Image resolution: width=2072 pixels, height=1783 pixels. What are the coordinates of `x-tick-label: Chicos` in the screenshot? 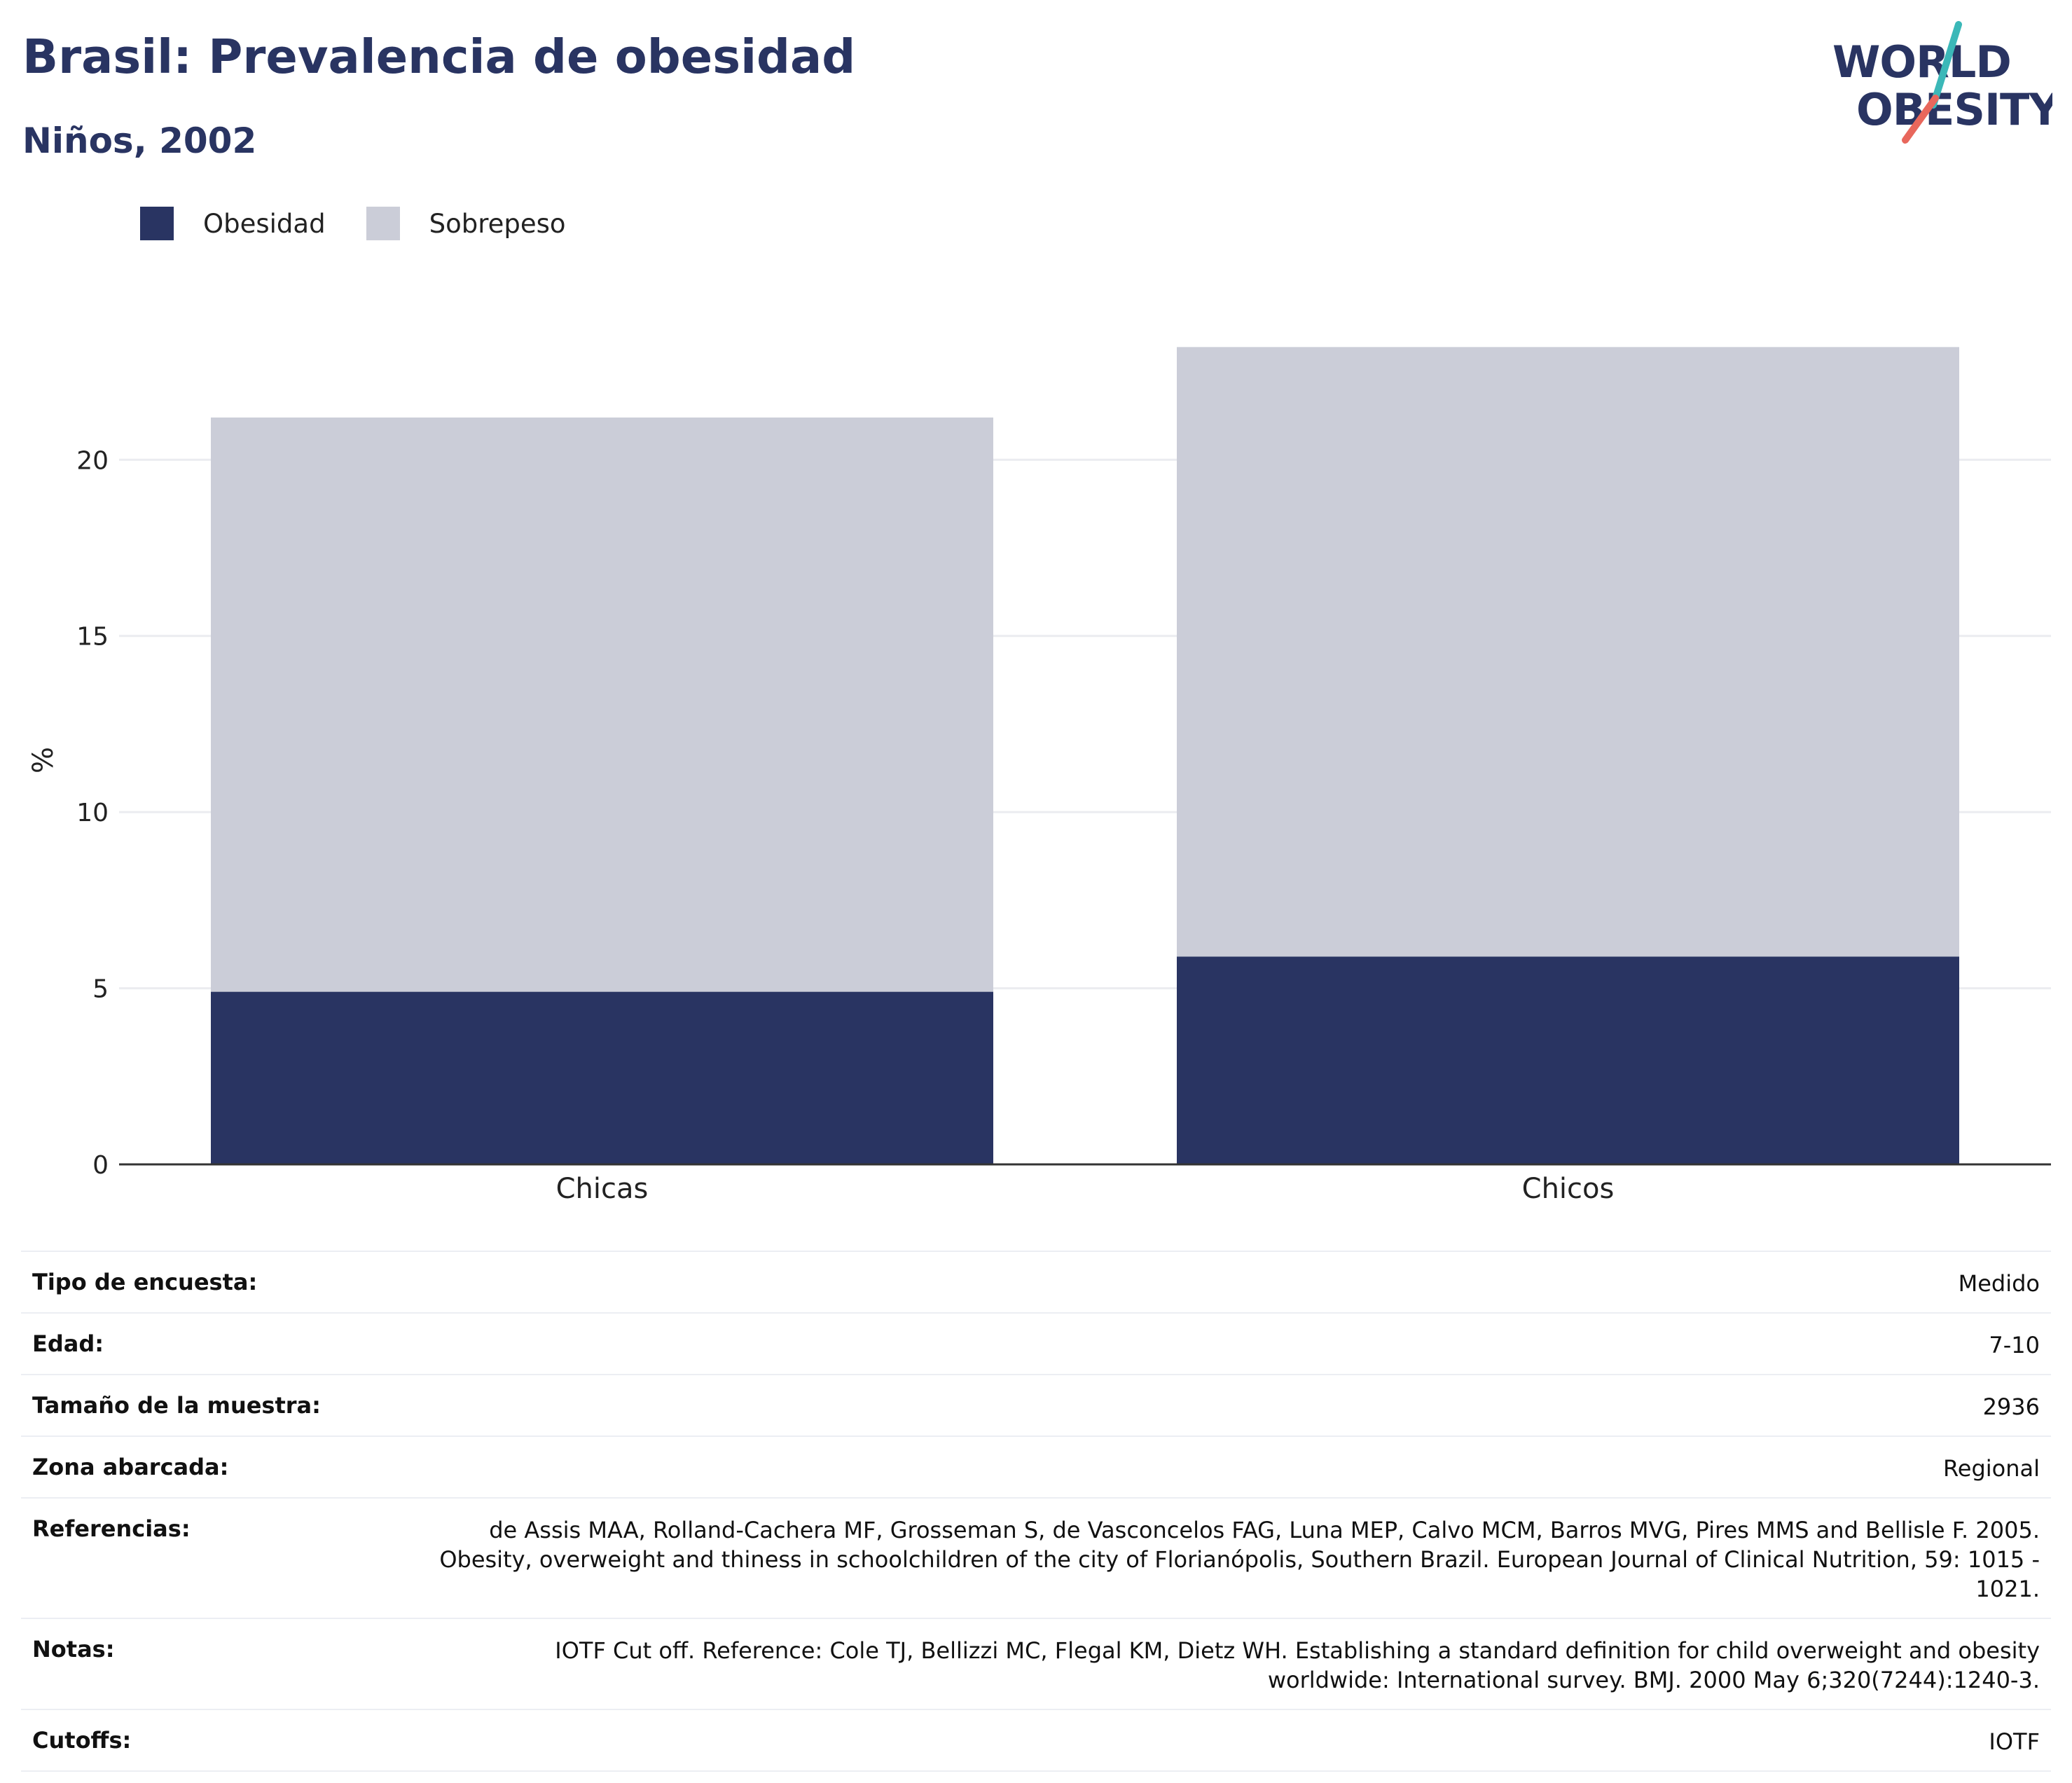 It's located at (1569, 1189).